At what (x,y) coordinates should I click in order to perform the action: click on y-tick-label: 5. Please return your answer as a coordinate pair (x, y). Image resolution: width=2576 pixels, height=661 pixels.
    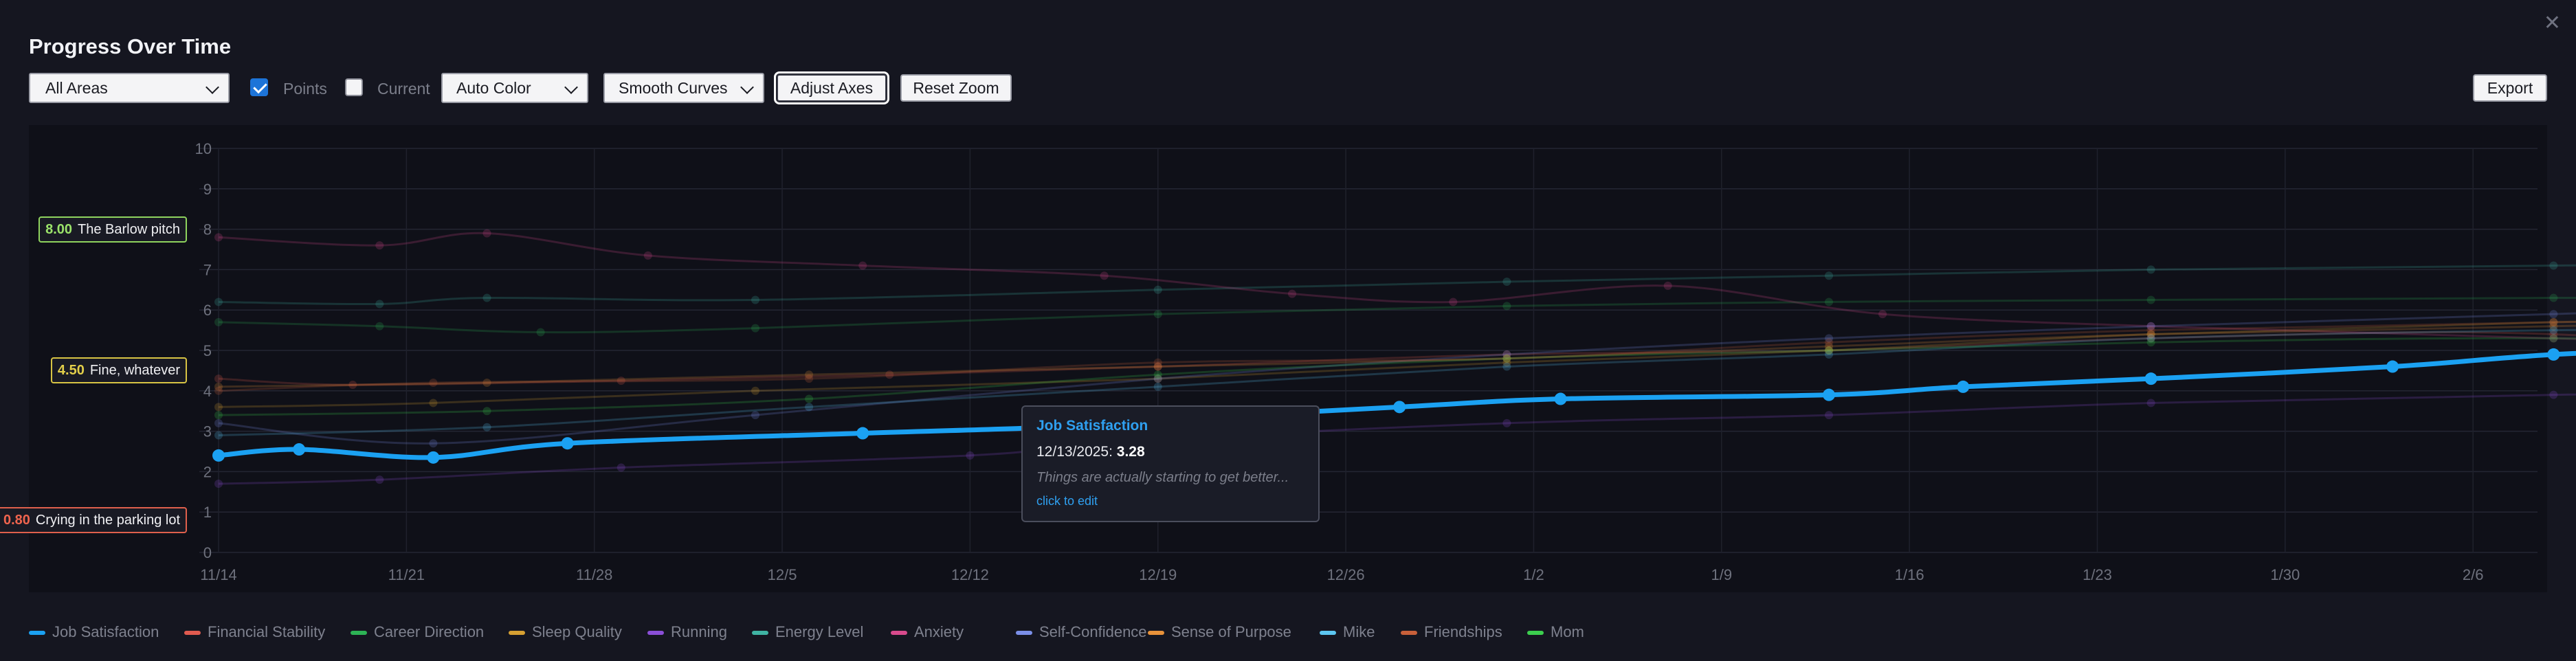
    Looking at the image, I should click on (207, 350).